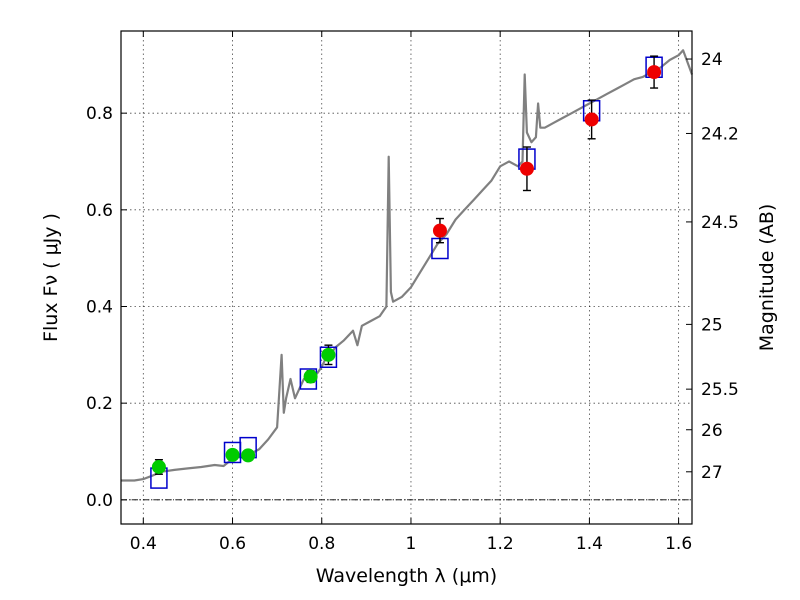  Describe the element at coordinates (51, 277) in the screenshot. I see `y-axis-label: Flux Fν ( μJy )` at that location.